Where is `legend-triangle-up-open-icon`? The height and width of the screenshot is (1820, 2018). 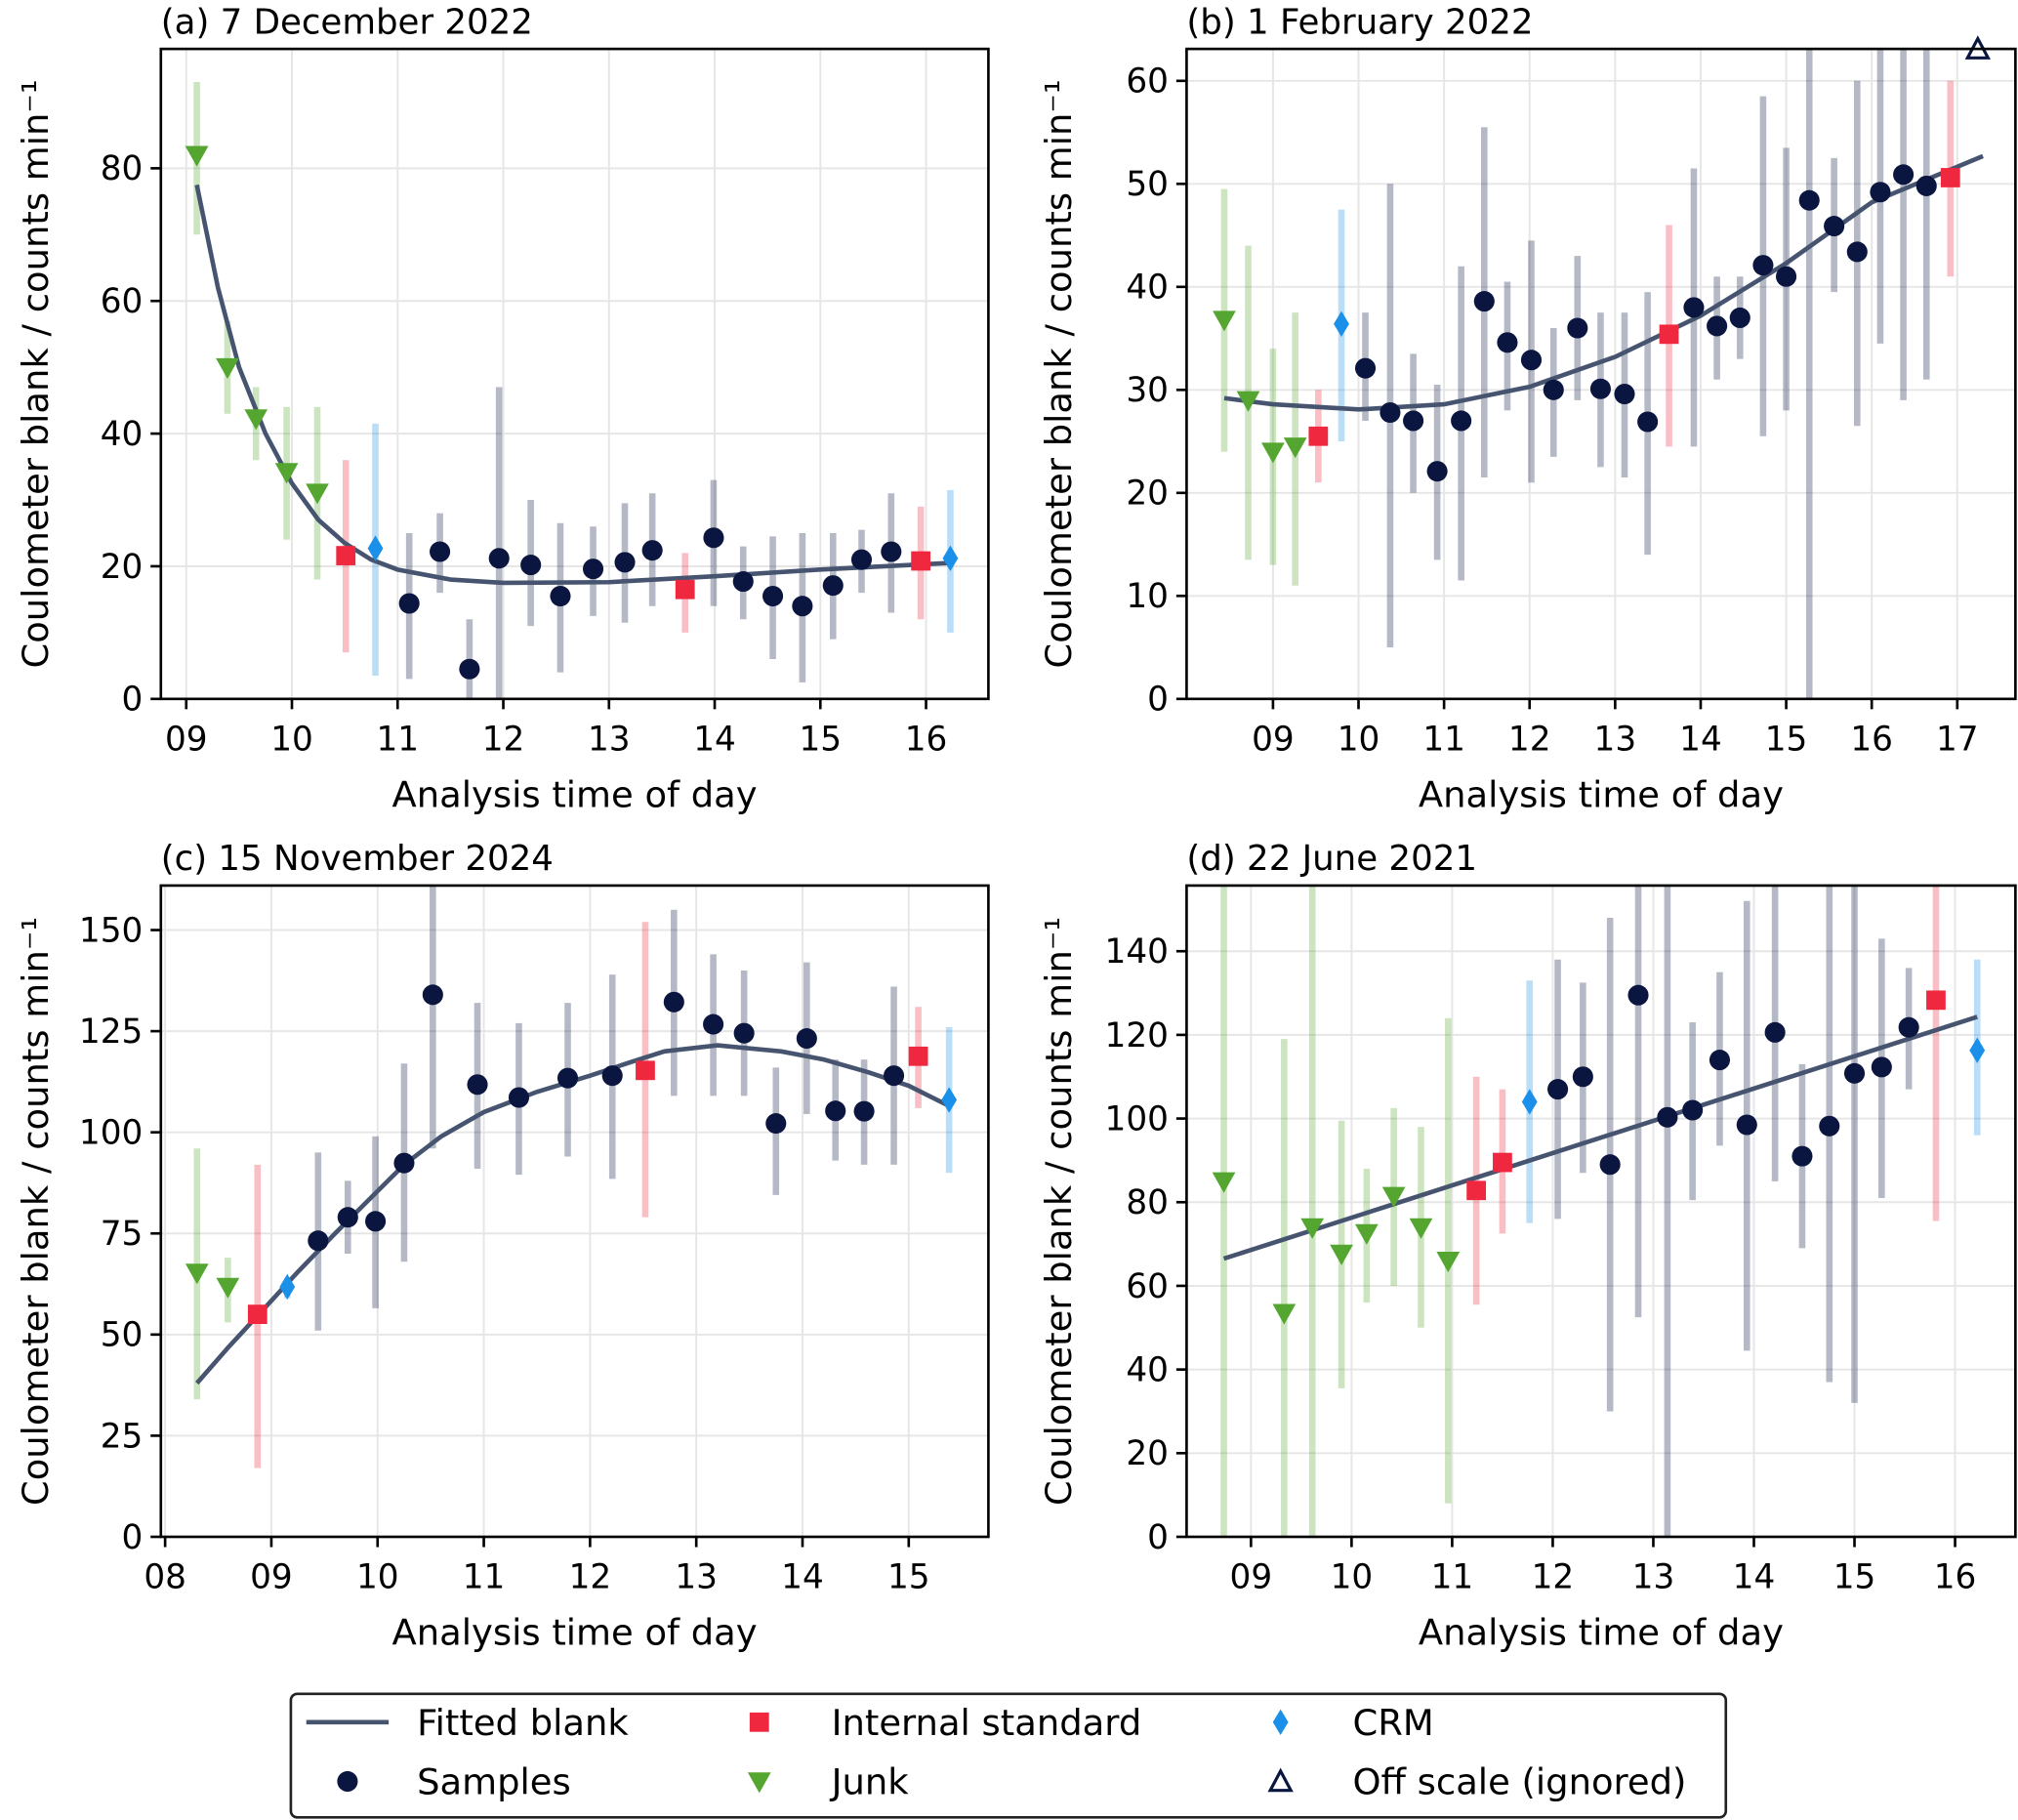 legend-triangle-up-open-icon is located at coordinates (1280, 1780).